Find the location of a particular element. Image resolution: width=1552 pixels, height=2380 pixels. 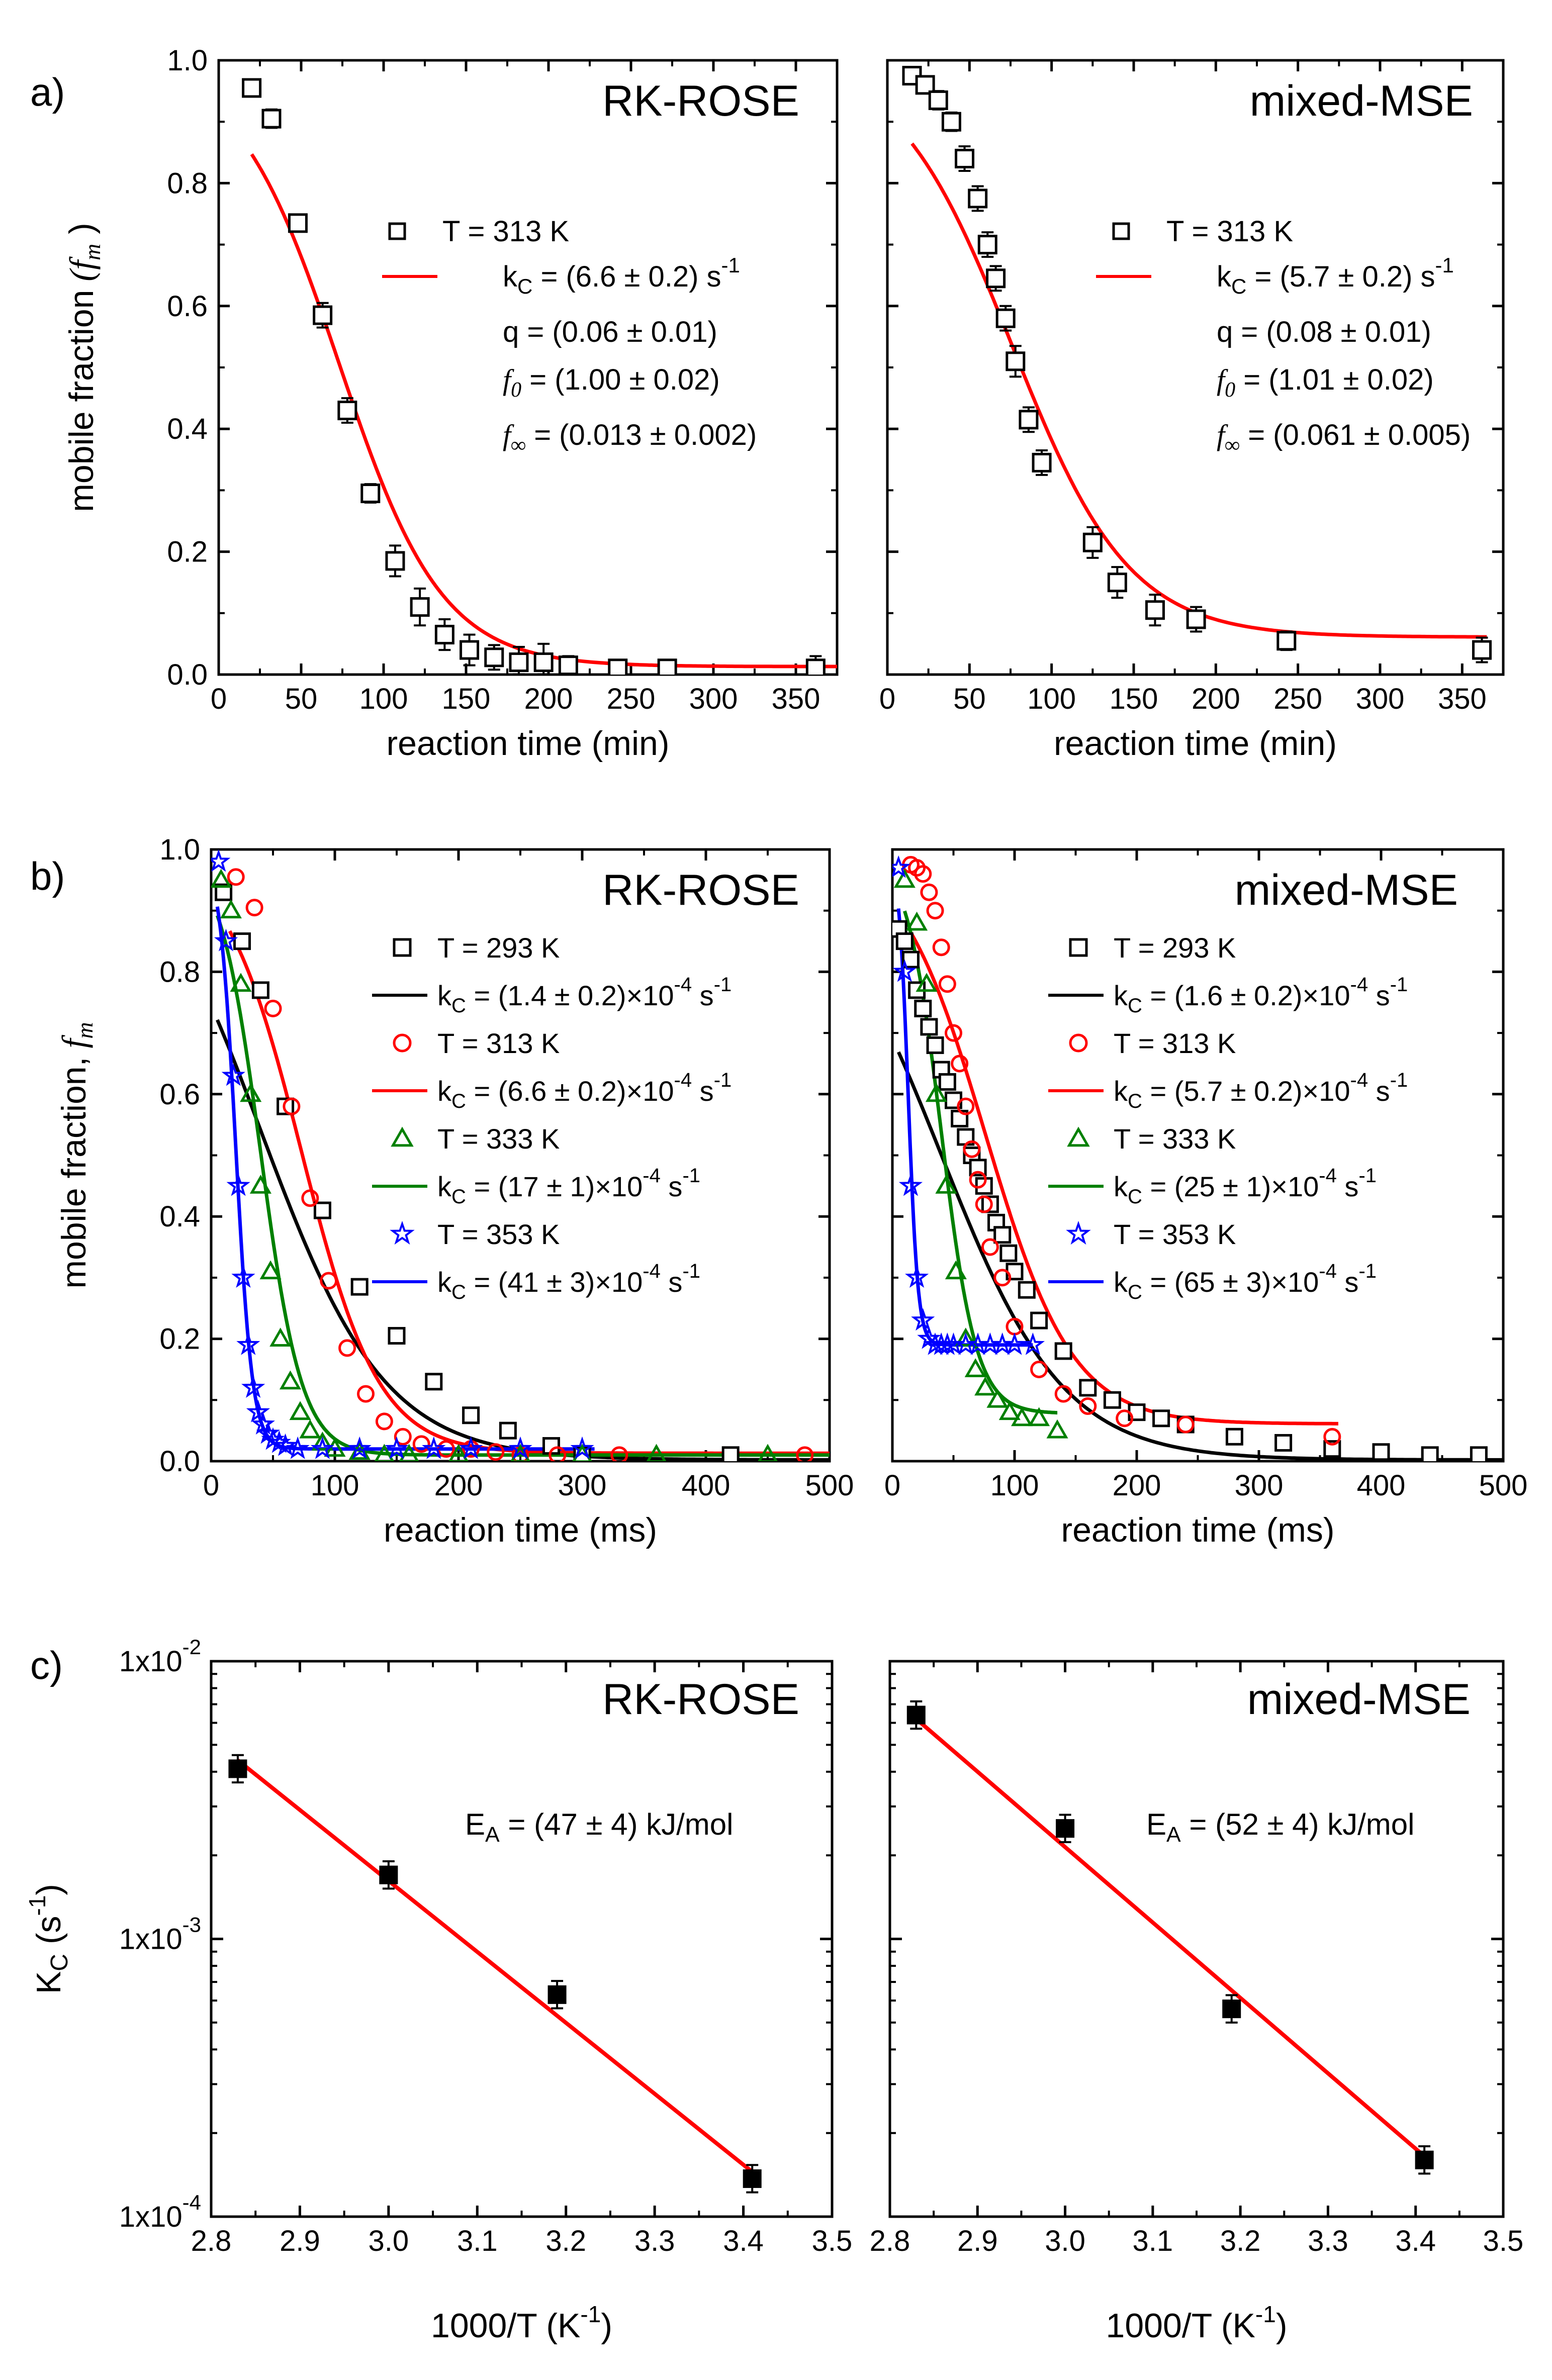

axes-c-right: 2.8 2.9 3.0 3.1 3.2 3.3 3.4 3.5 1000/T (K-1) is located at coordinates (1196, 2002).